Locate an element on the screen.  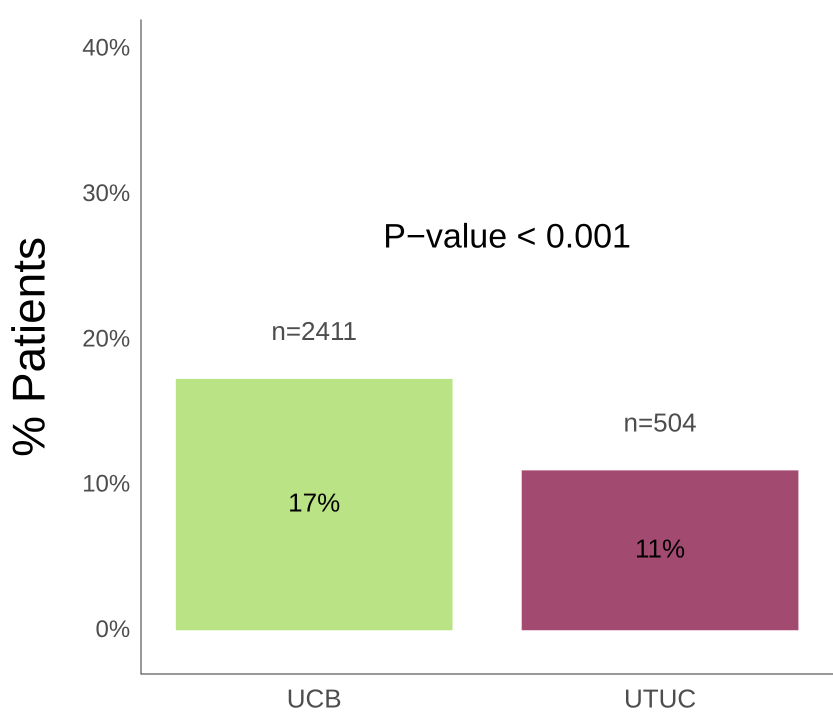
annotation: P−value < 0.001 is located at coordinates (507, 236).